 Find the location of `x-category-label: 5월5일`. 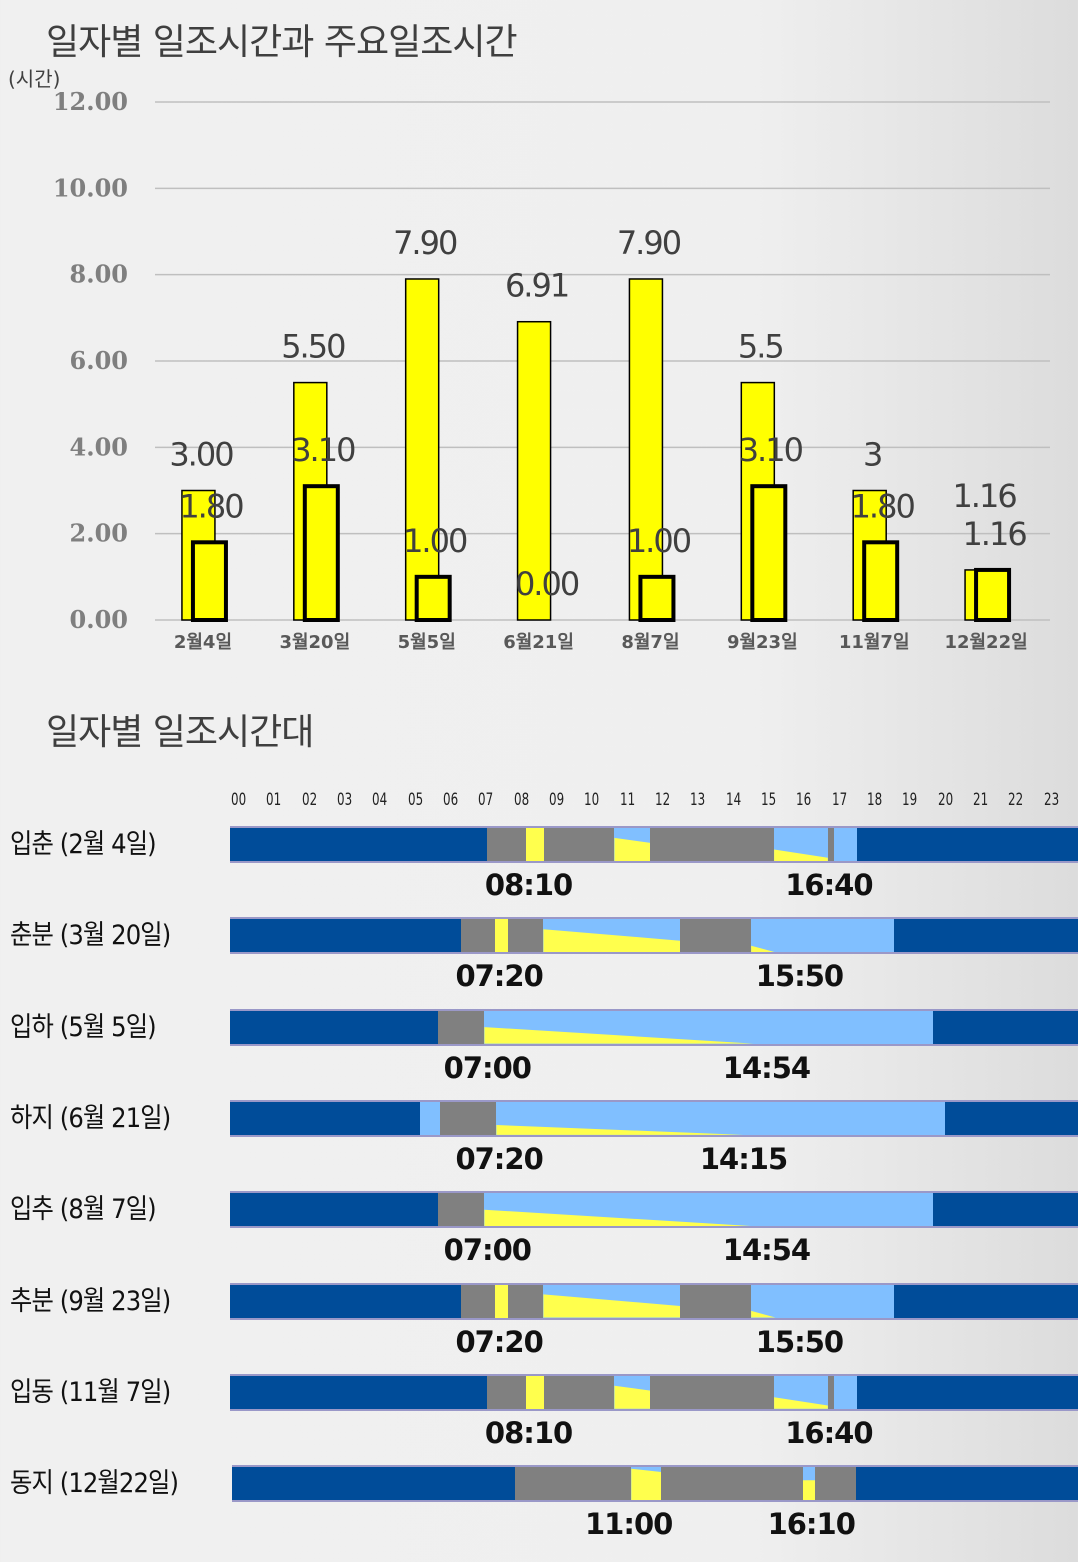

x-category-label: 5월5일 is located at coordinates (427, 642).